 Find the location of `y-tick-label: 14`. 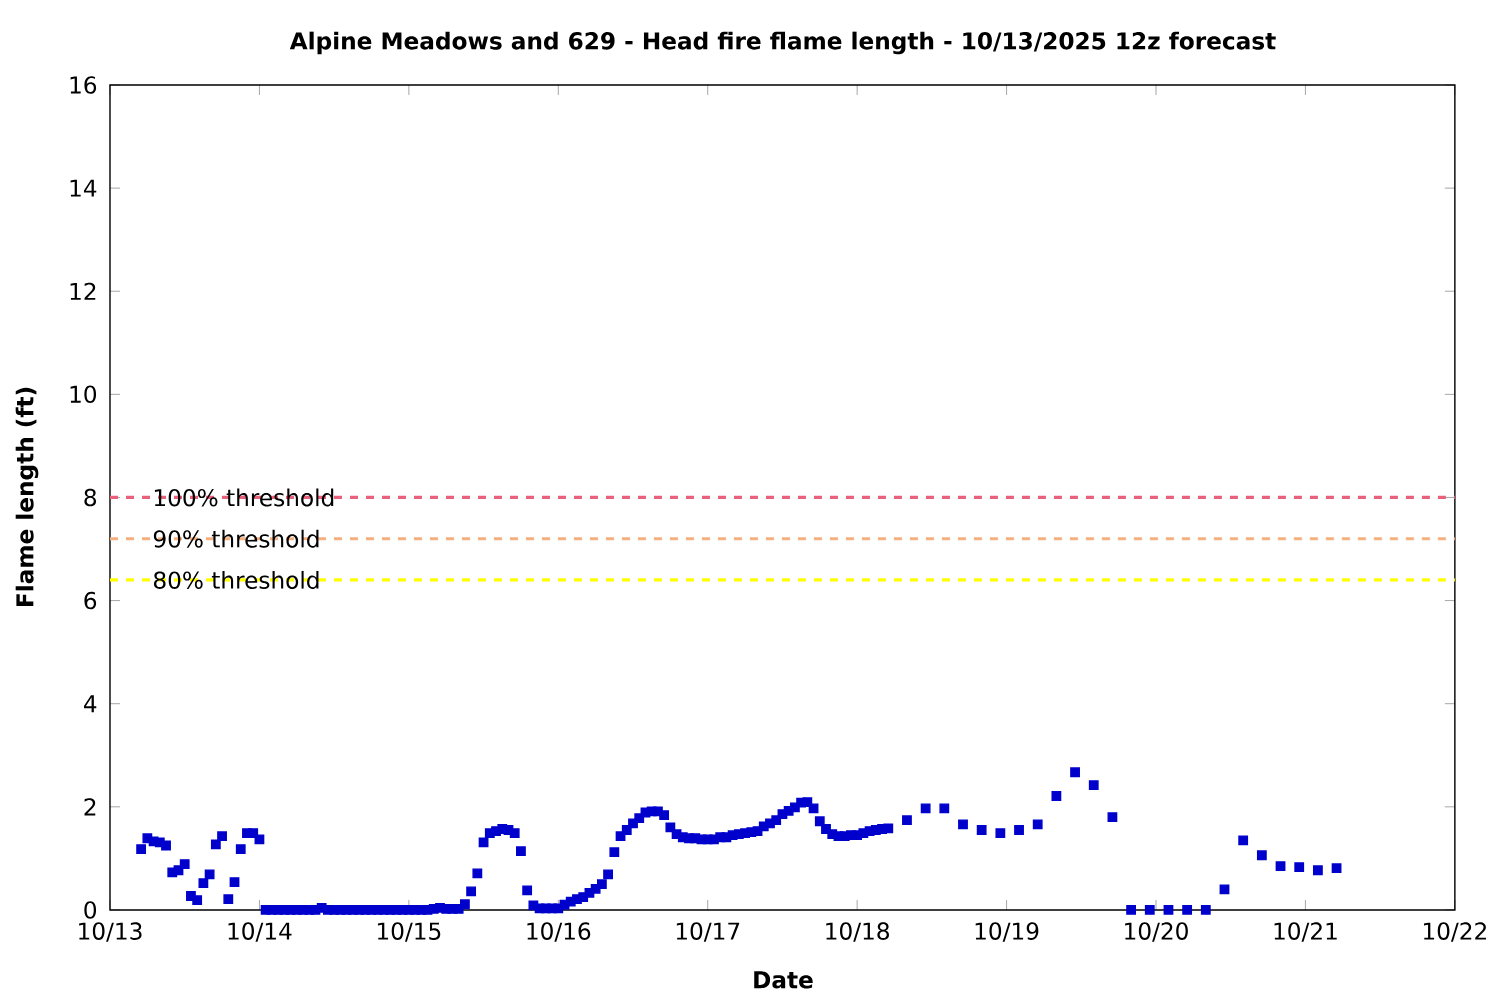

y-tick-label: 14 is located at coordinates (83, 188).